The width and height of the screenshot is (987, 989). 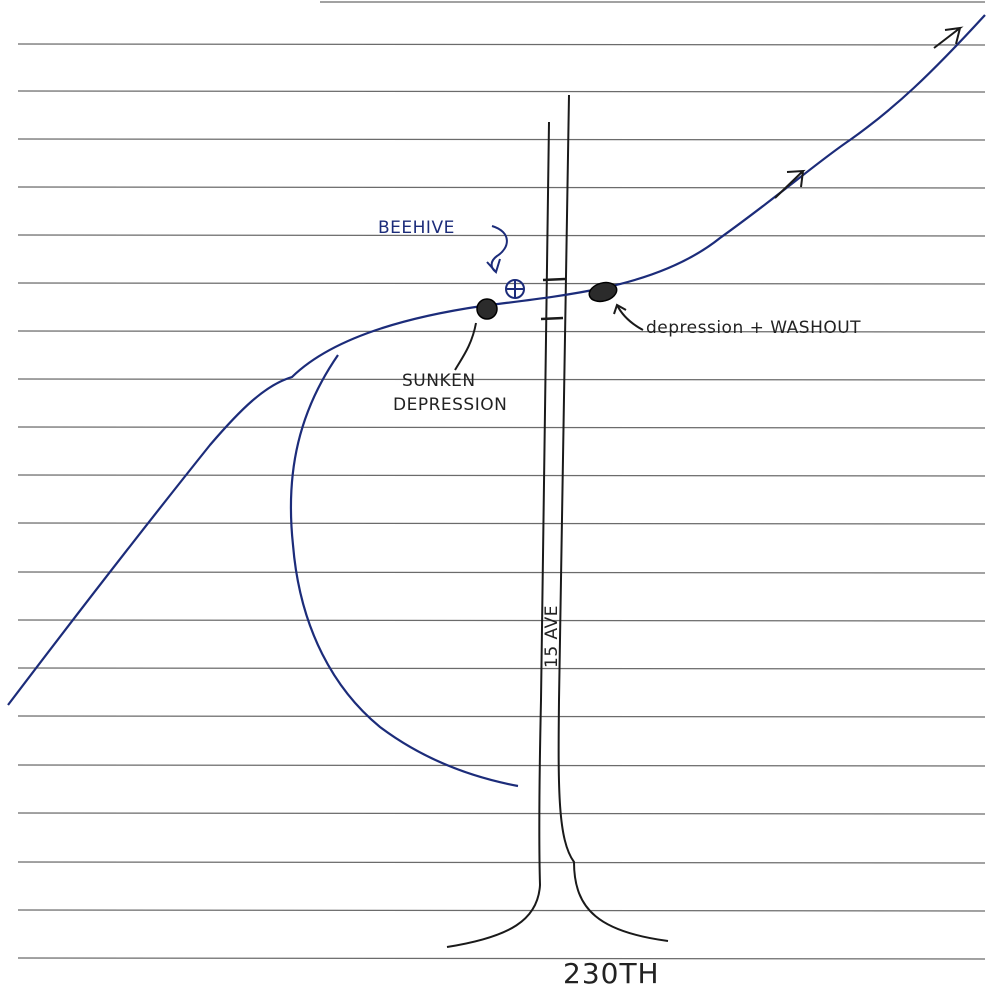 I want to click on culvert-tick-lower, so click(x=552, y=318).